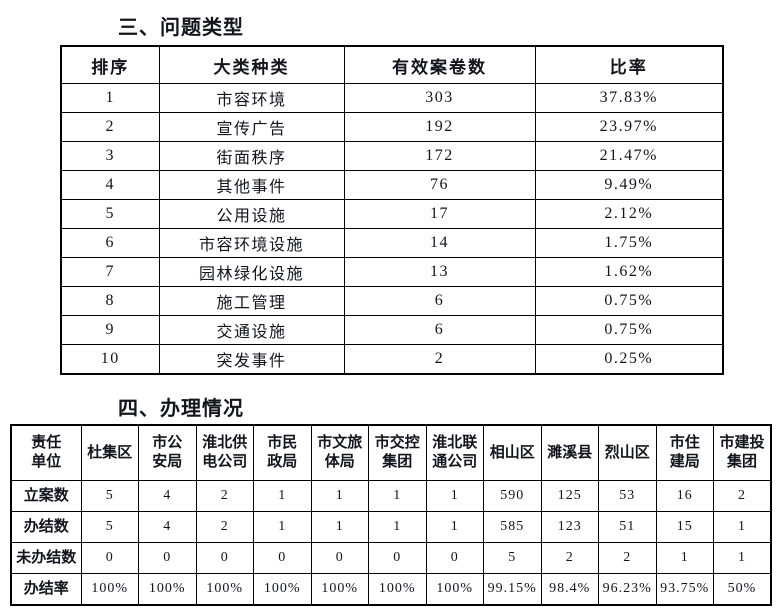 The image size is (783, 616). I want to click on column-header: 有效案卷数, so click(439, 64).